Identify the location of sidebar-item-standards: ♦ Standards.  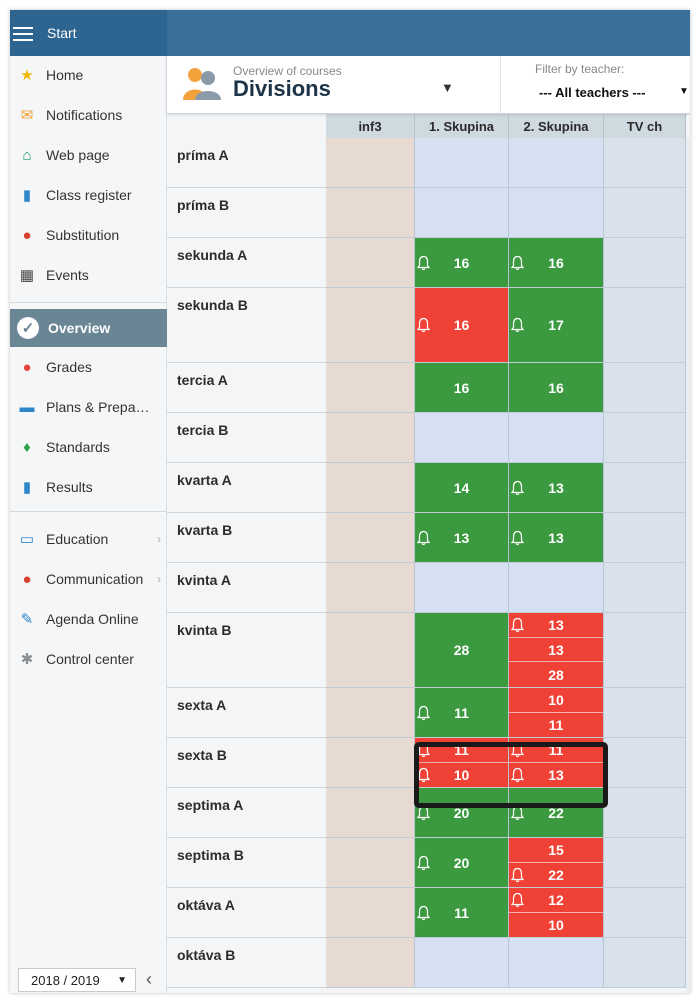
(88, 447).